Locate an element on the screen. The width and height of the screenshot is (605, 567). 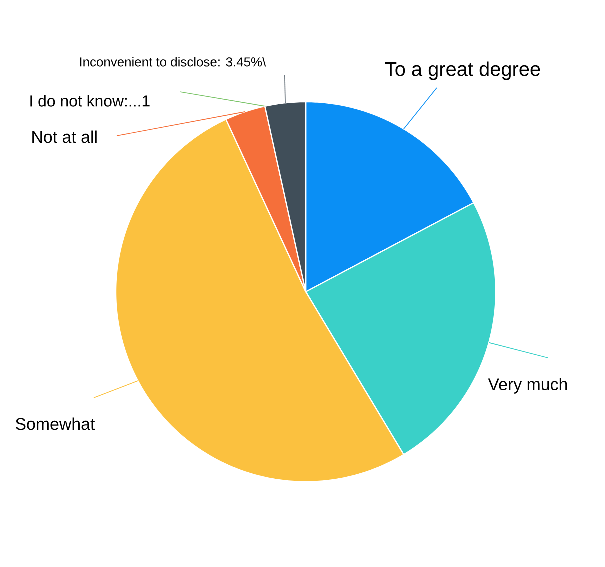
slice-label: Very much is located at coordinates (528, 386).